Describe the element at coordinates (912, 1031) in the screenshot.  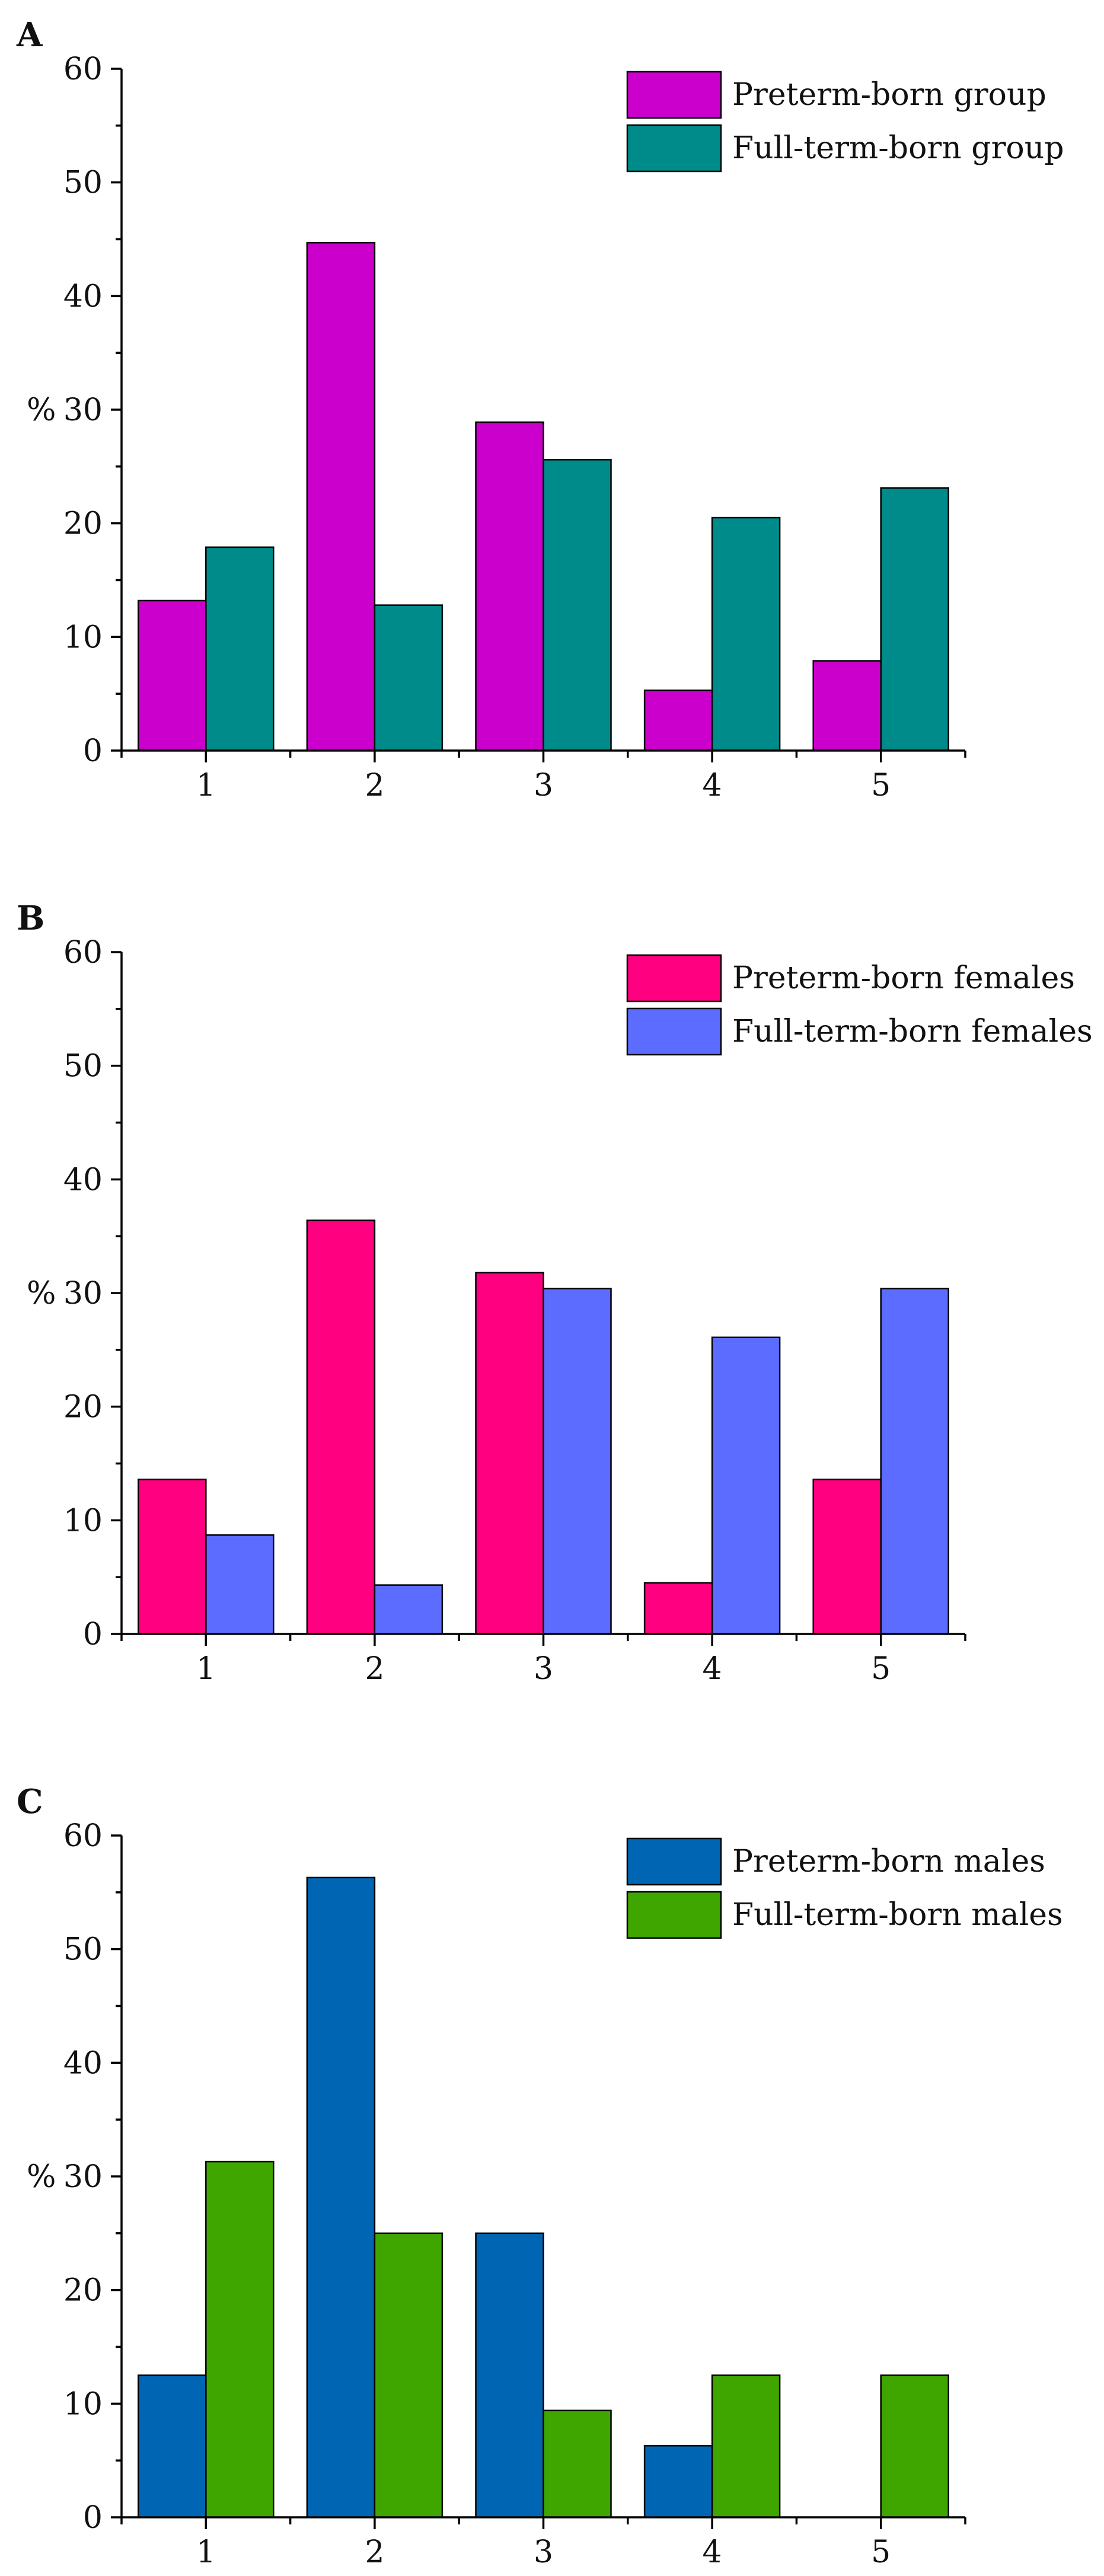
I see `legend-label-fullterm: Full-term-born females` at that location.